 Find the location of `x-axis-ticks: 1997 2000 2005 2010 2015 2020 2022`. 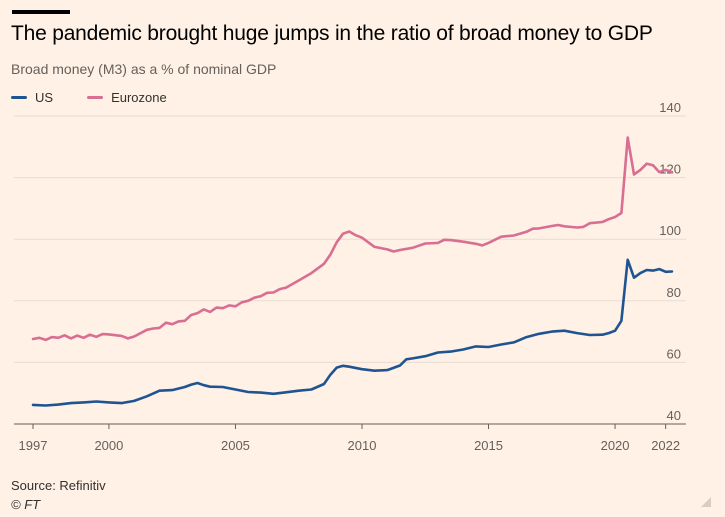

x-axis-ticks: 1997 2000 2005 2010 2015 2020 2022 is located at coordinates (349, 438).